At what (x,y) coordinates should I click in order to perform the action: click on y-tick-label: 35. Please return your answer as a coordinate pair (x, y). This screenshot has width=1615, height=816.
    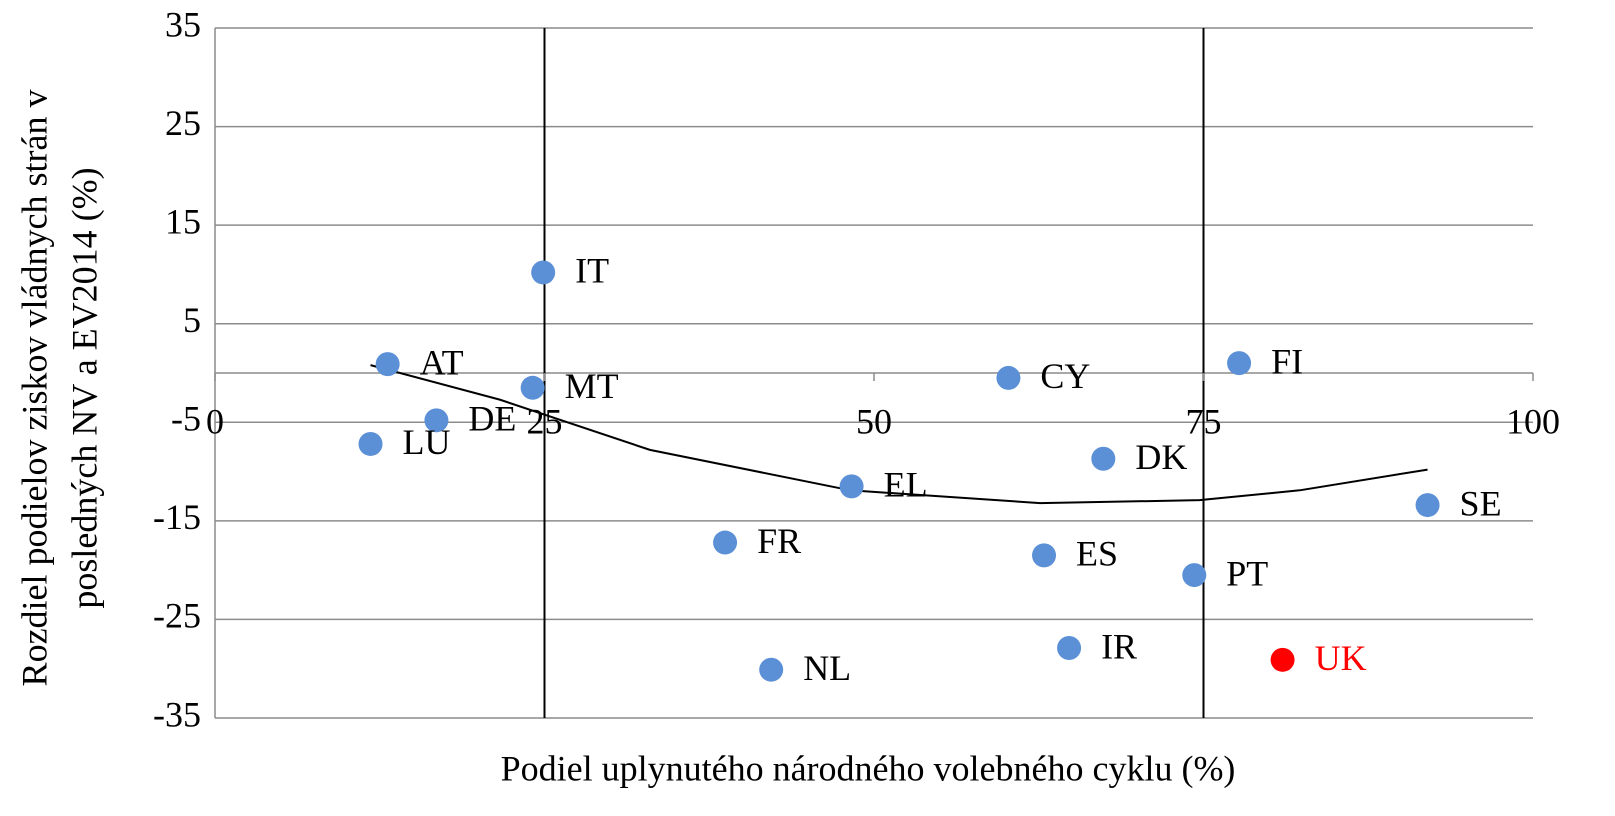
    Looking at the image, I should click on (183, 24).